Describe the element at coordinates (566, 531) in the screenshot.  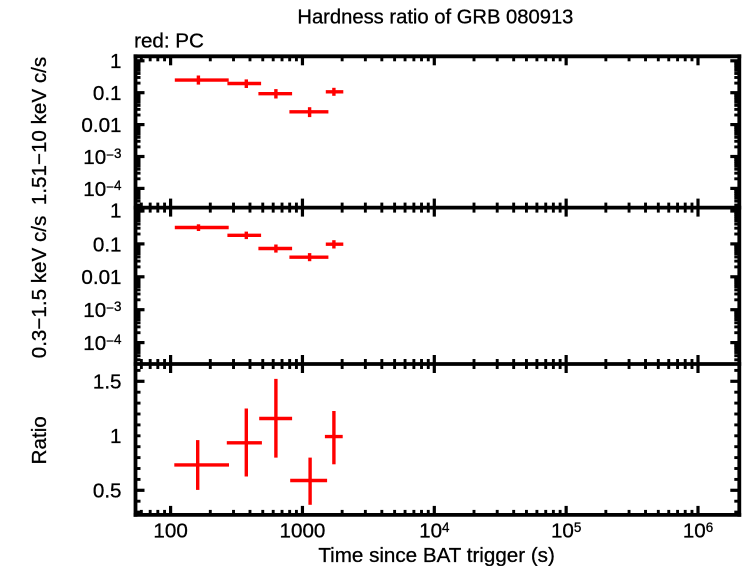
I see `svg-text: 10⁵` at that location.